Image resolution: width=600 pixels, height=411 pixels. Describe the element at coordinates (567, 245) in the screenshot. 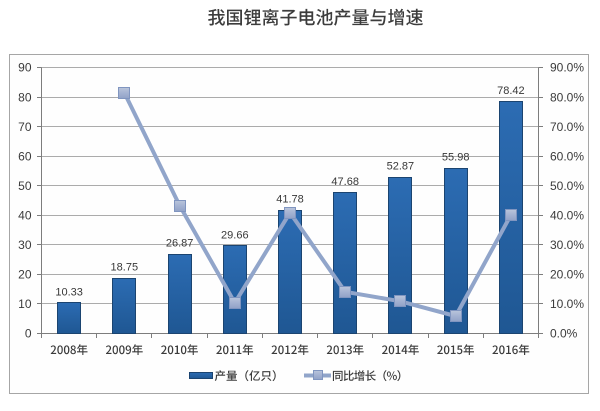

I see `svg-text: 30.0%` at that location.